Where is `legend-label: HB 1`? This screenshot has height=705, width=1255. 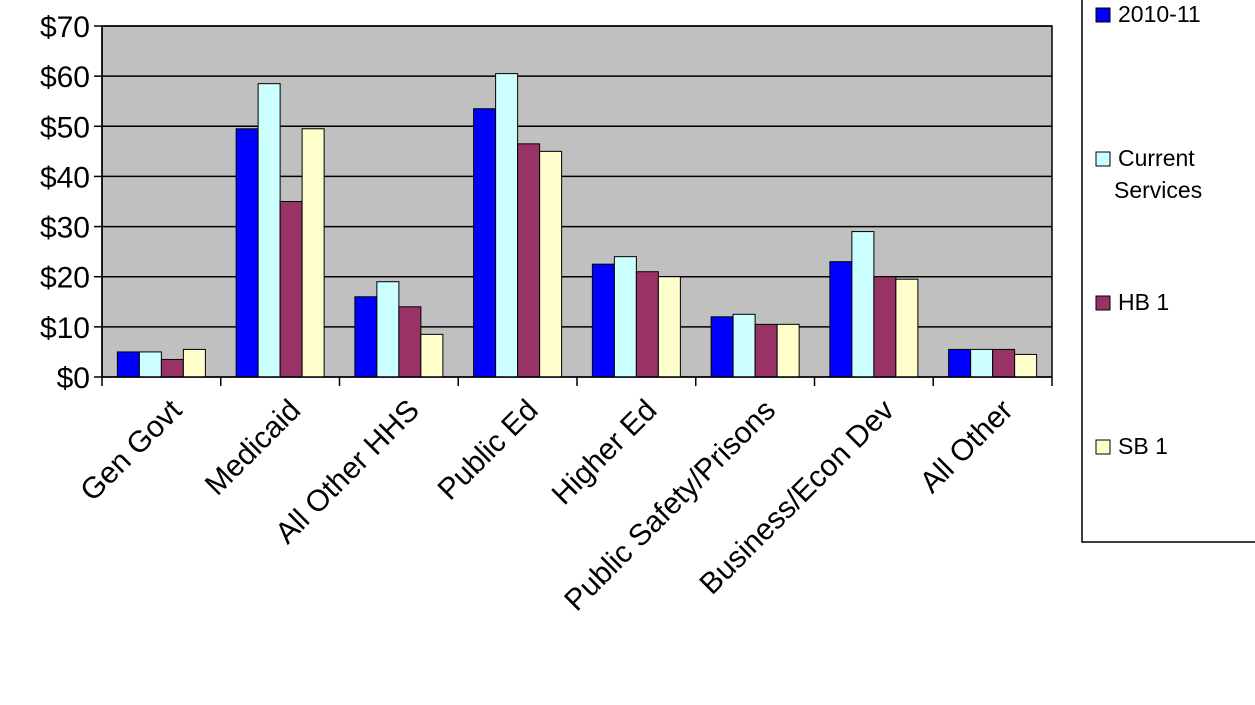
legend-label: HB 1 is located at coordinates (1143, 302).